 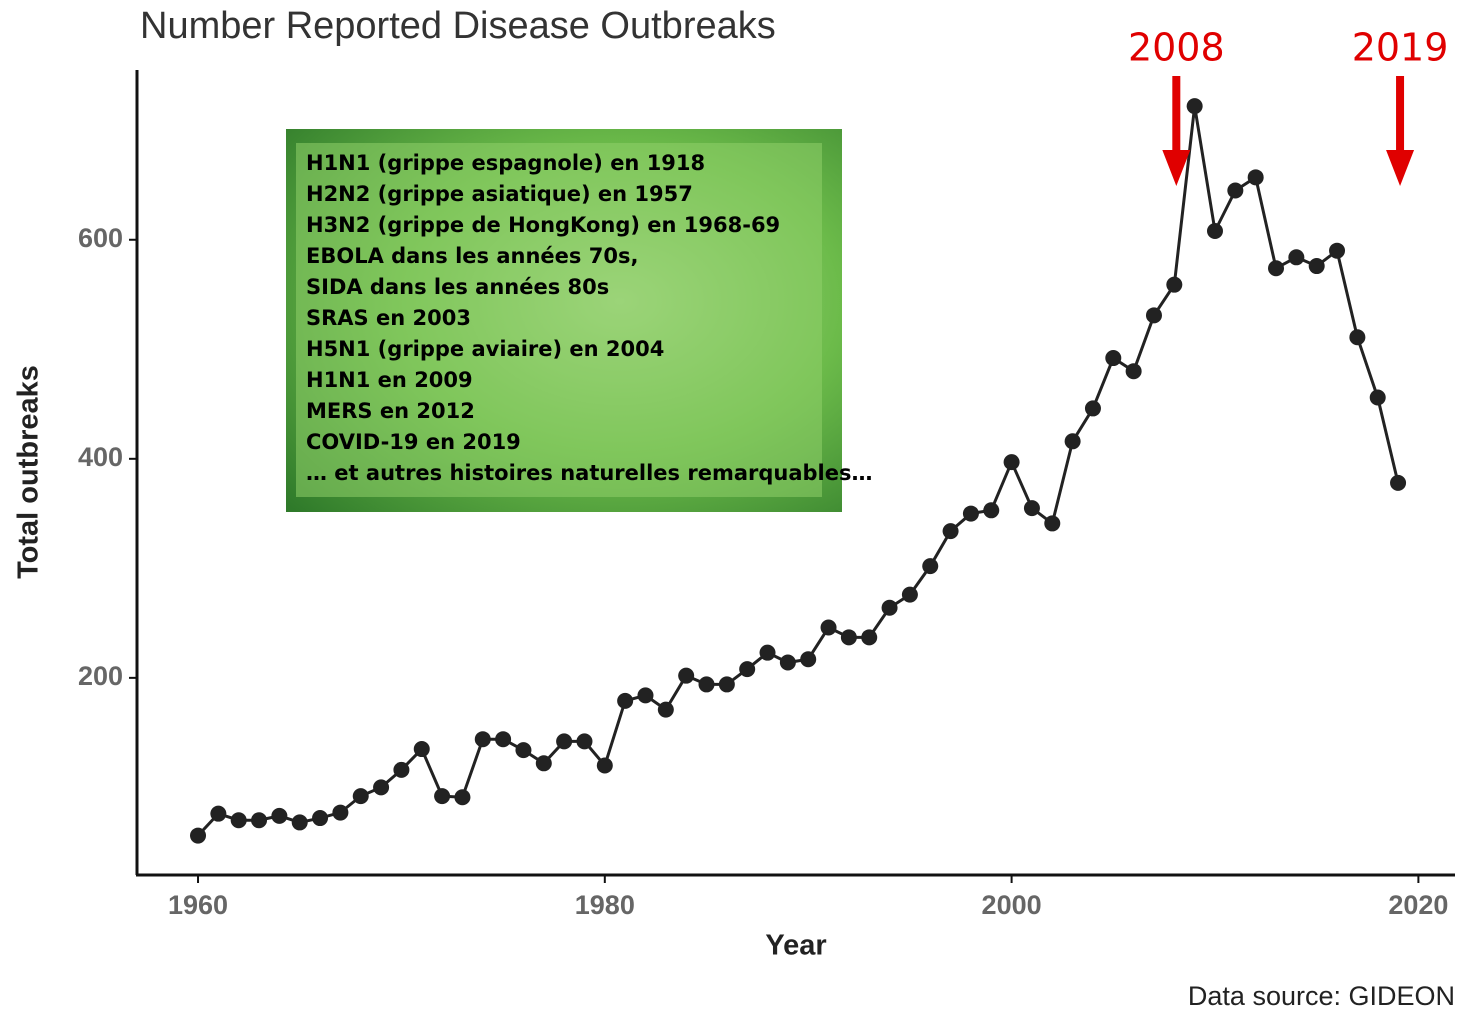 What do you see at coordinates (499, 194) in the screenshot?
I see `note-line: H2N2 (grippe asiatique) en 1957` at bounding box center [499, 194].